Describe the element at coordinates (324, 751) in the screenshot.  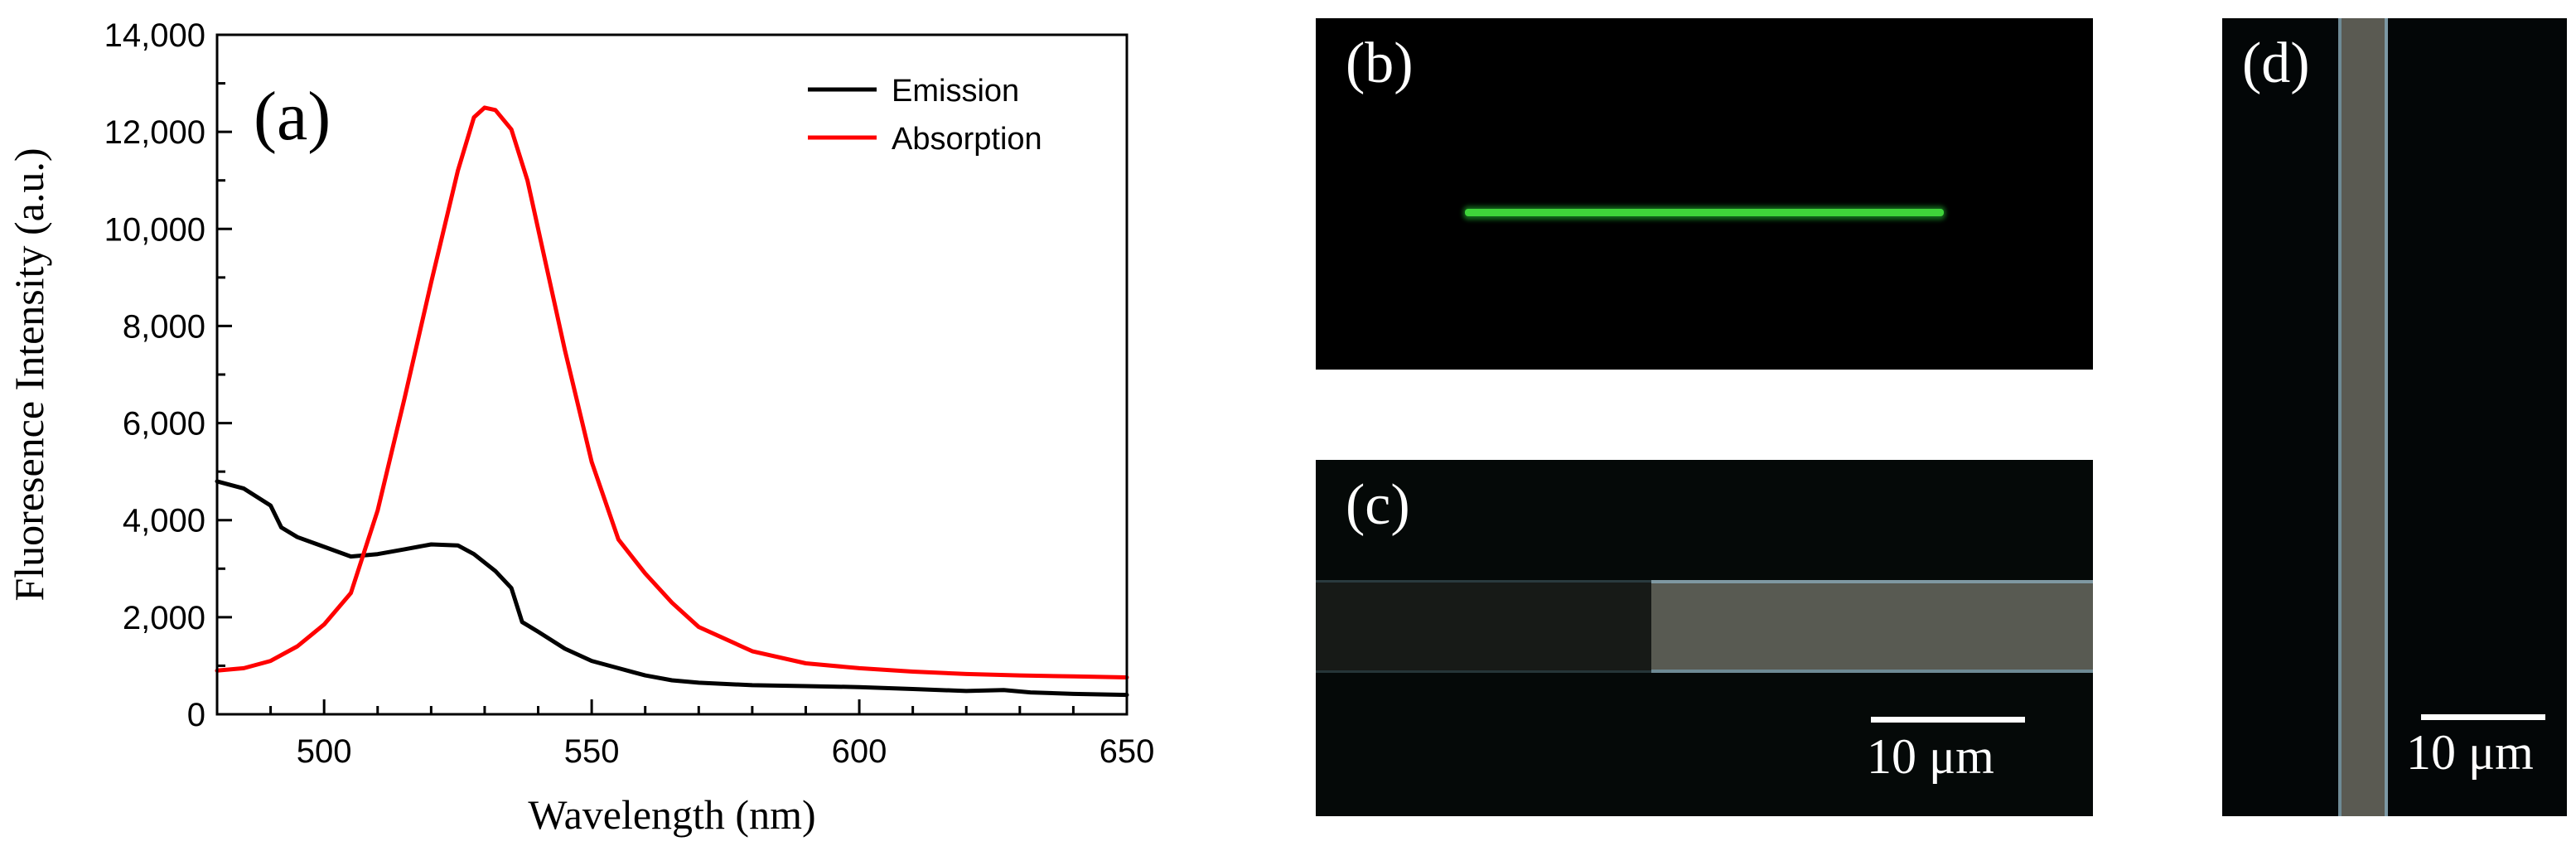
I see `x-tick-label: 500` at that location.